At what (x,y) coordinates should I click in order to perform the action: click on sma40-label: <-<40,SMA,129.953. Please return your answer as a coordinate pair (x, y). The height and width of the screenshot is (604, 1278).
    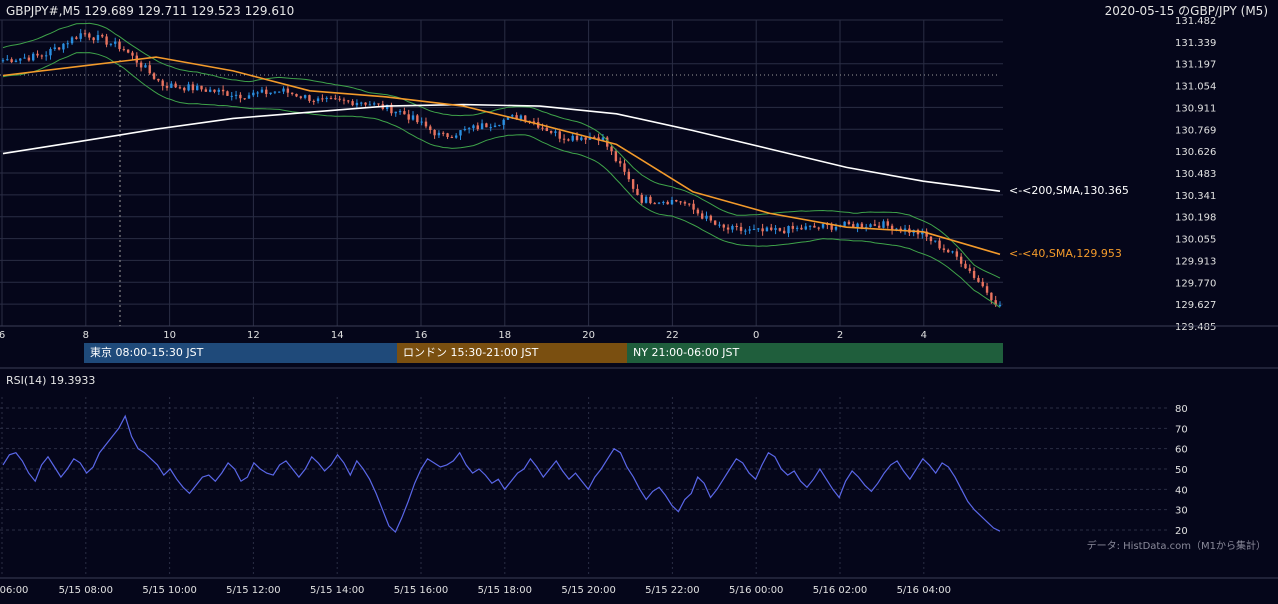
    Looking at the image, I should click on (1065, 253).